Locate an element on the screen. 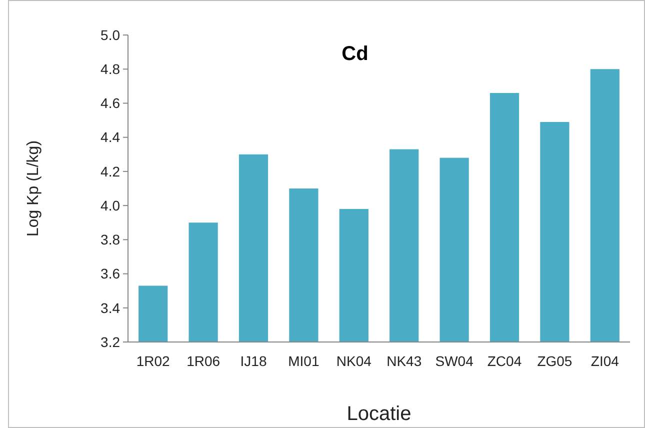 Image resolution: width=645 pixels, height=428 pixels. y-tick-label: 3.2 is located at coordinates (110, 342).